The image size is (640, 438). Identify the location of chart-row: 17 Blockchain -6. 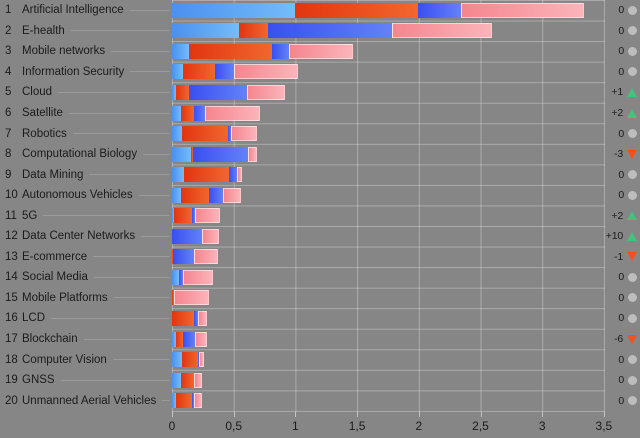
(320, 339).